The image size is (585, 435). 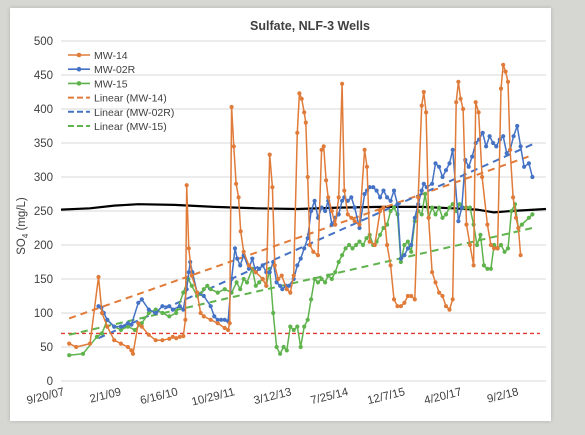 I want to click on y-tick-label: 400, so click(x=43, y=110).